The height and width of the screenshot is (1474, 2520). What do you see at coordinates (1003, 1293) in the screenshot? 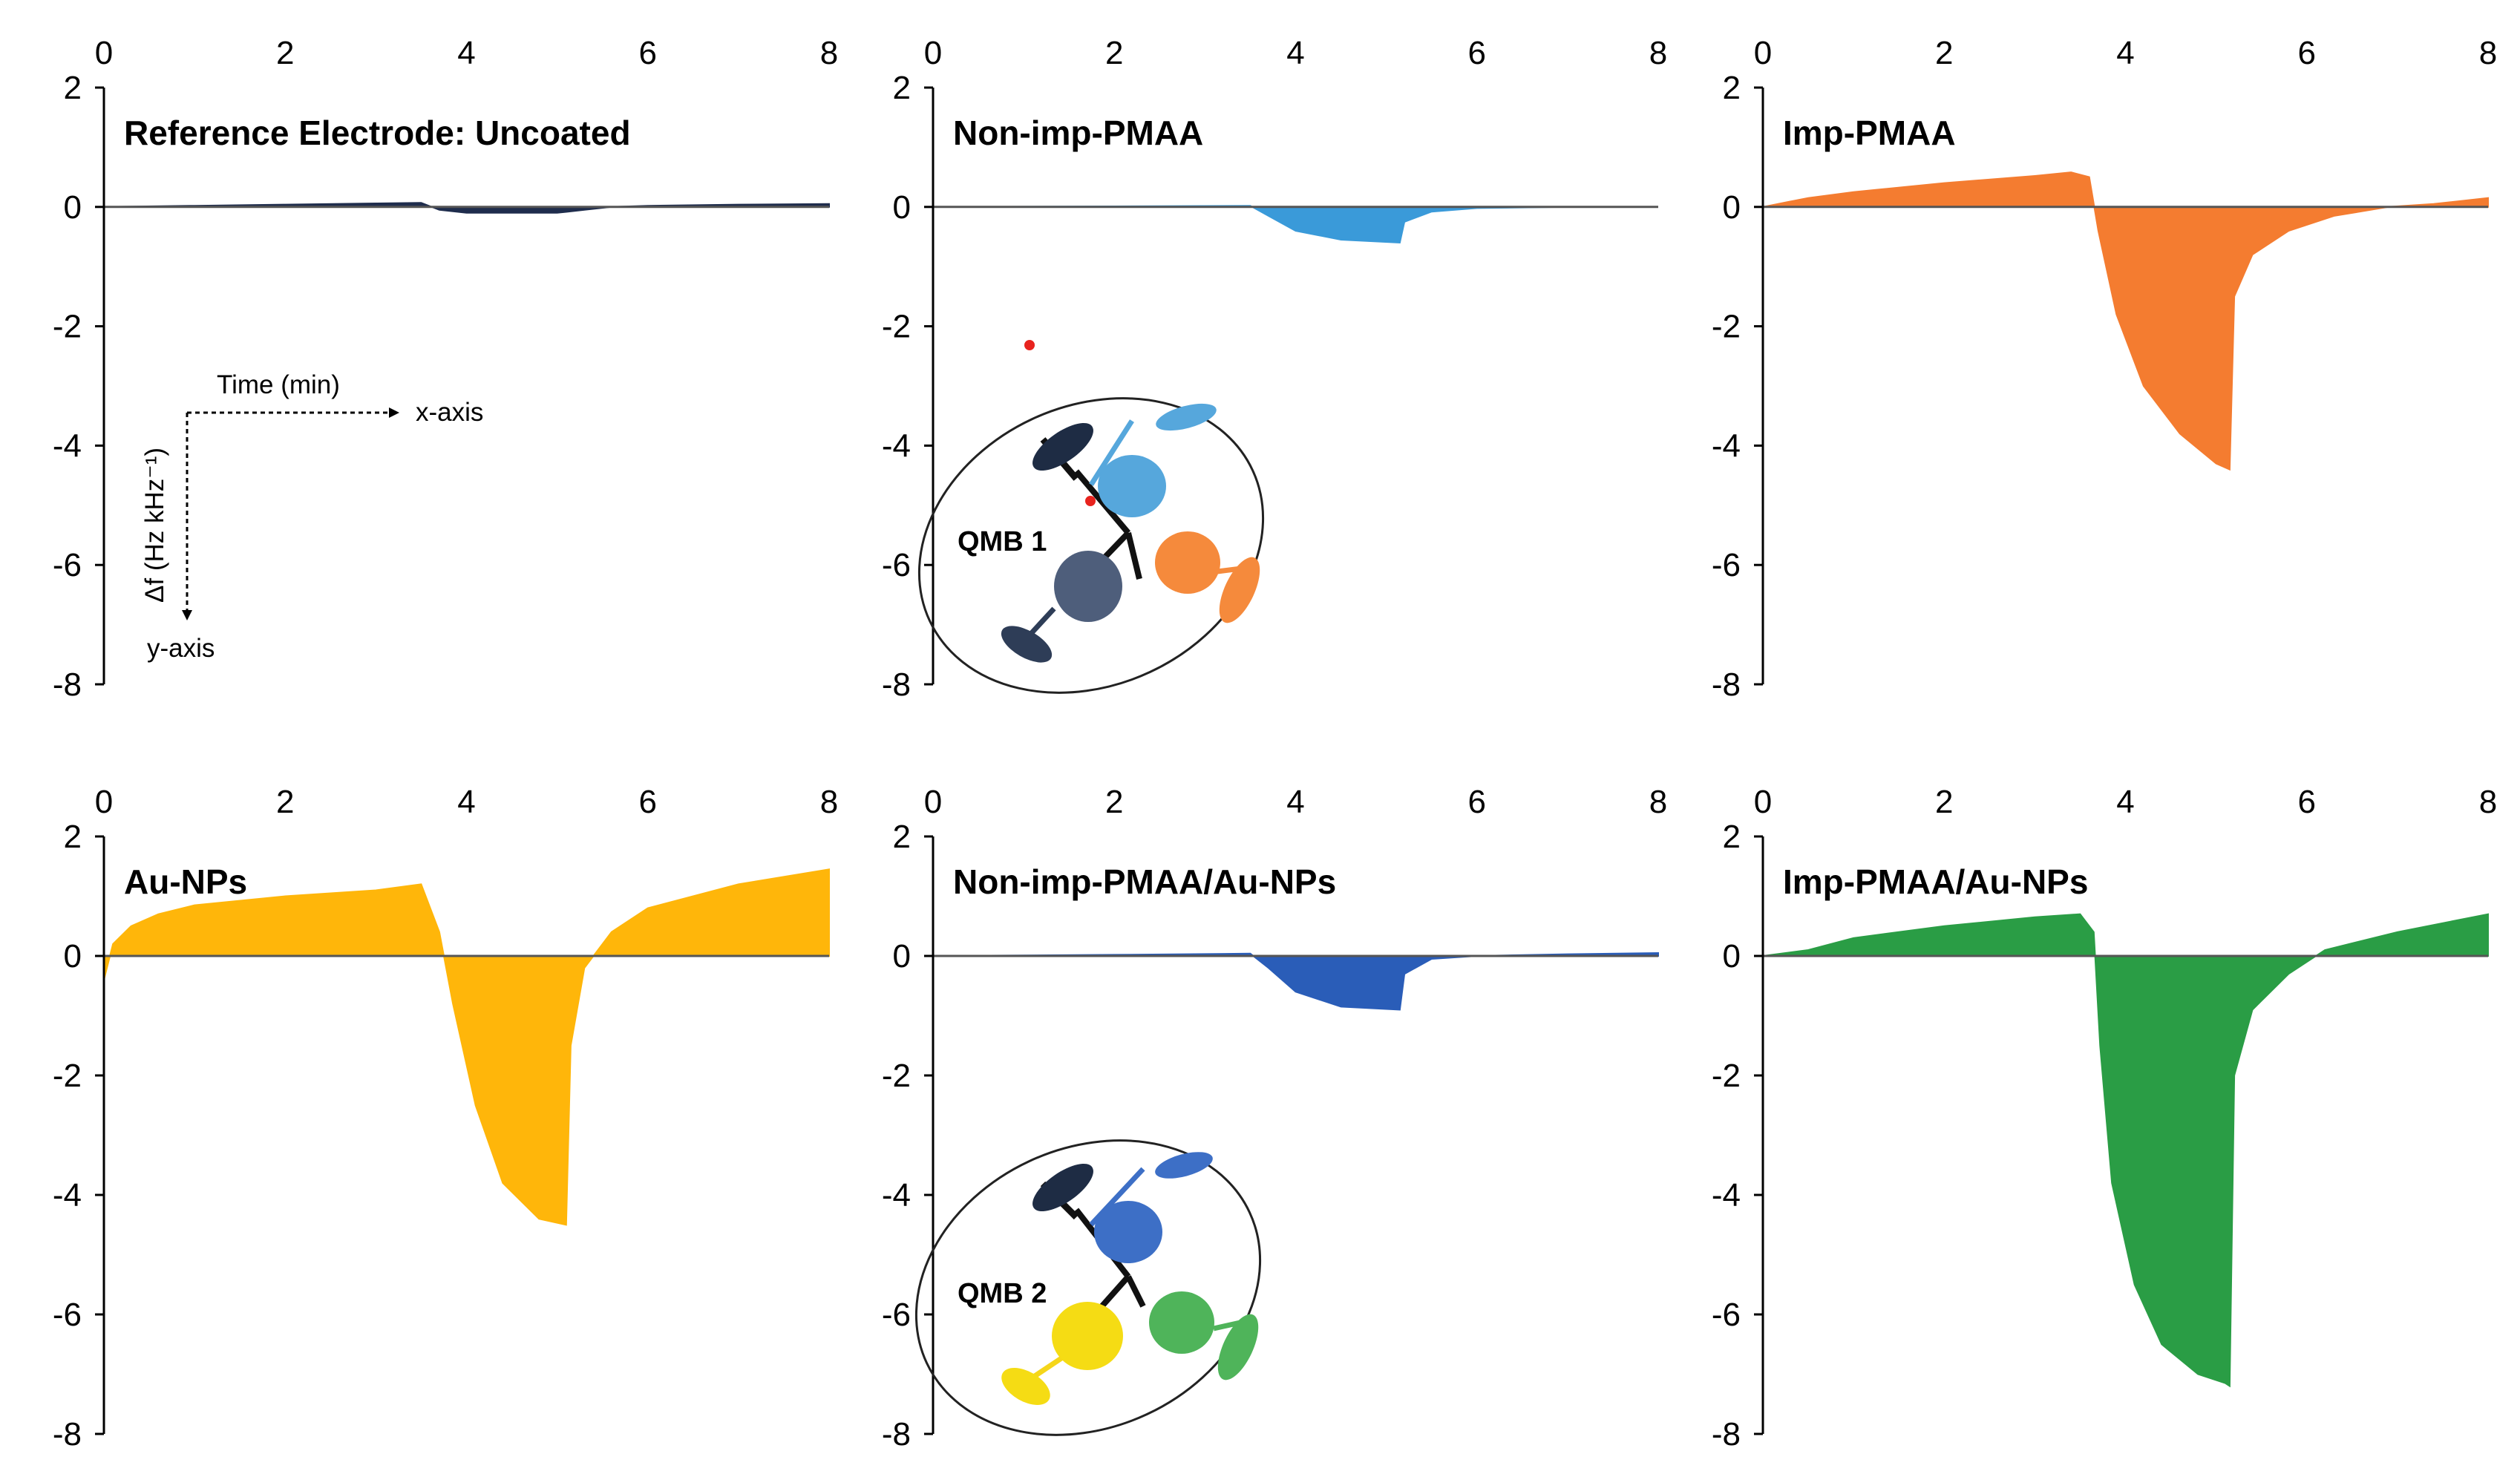
I see `qmb-2-label: QMB 2` at bounding box center [1003, 1293].